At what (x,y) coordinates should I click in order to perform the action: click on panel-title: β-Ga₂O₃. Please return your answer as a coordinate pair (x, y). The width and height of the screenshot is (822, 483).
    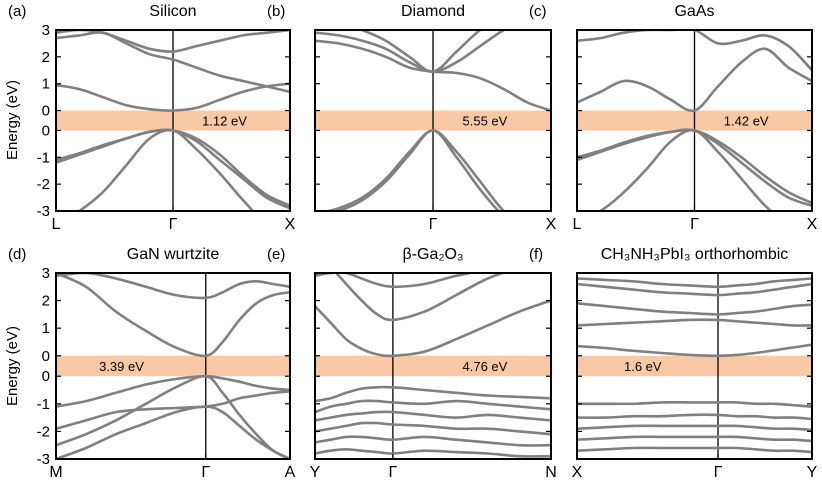
    Looking at the image, I should click on (432, 254).